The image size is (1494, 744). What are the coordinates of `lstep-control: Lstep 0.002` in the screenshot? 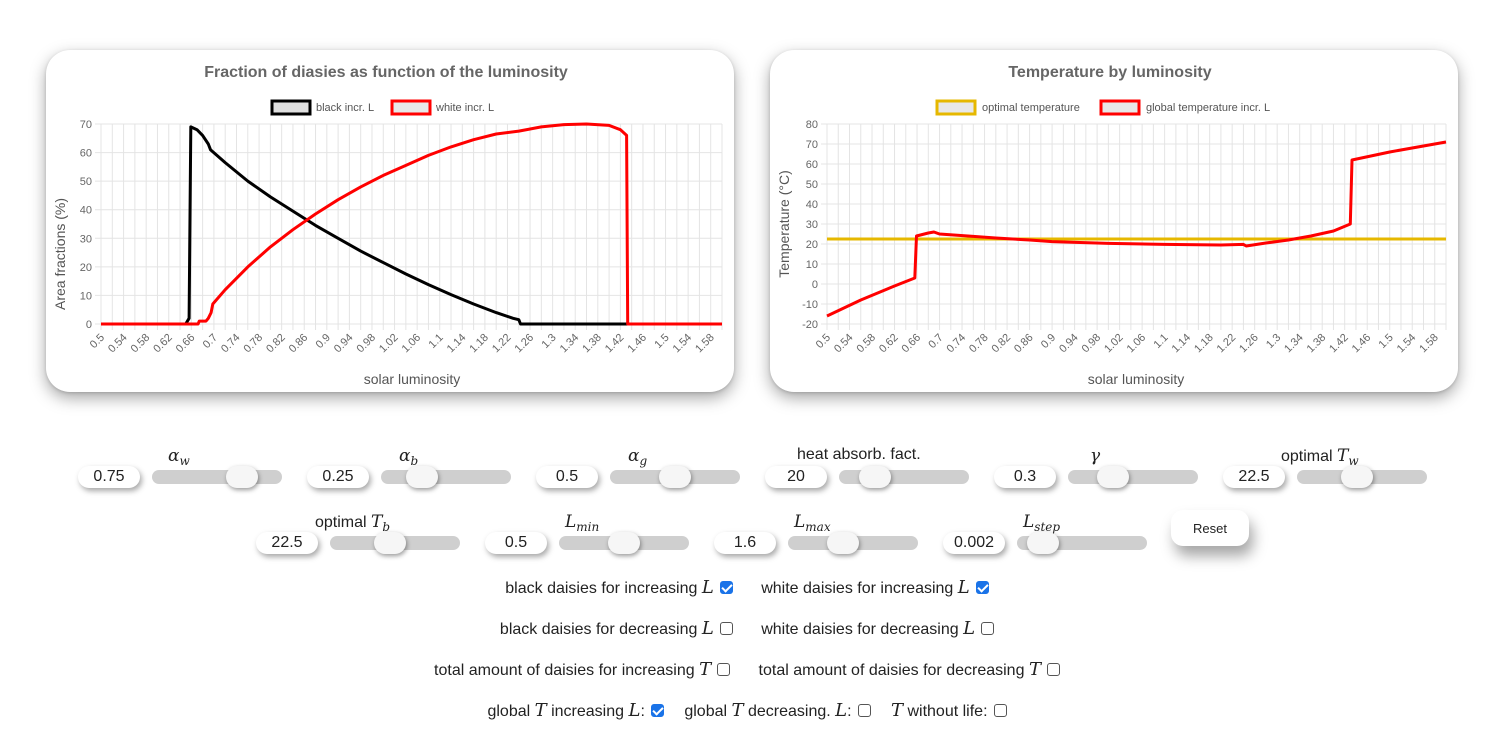 It's located at (1046, 533).